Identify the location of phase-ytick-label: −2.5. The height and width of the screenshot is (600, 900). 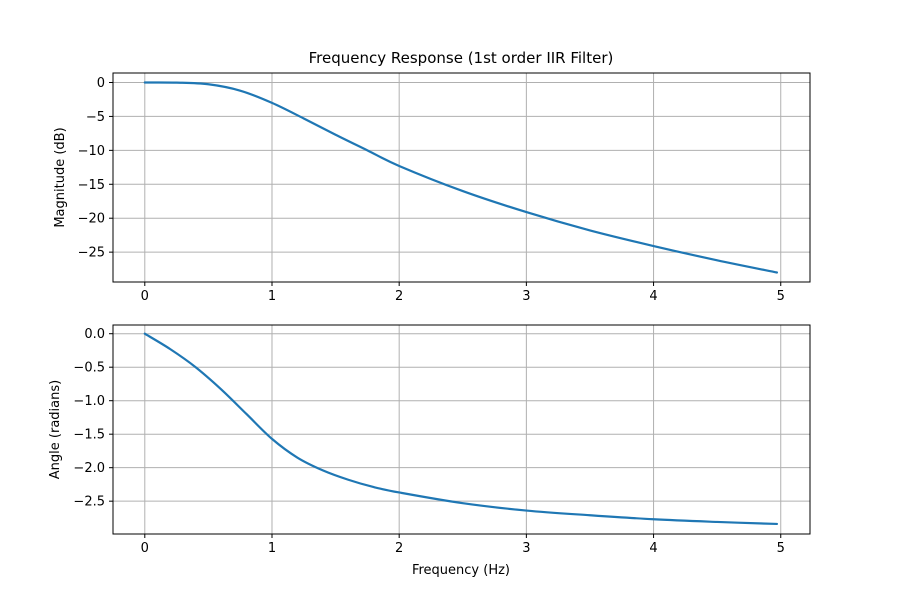
(89, 502).